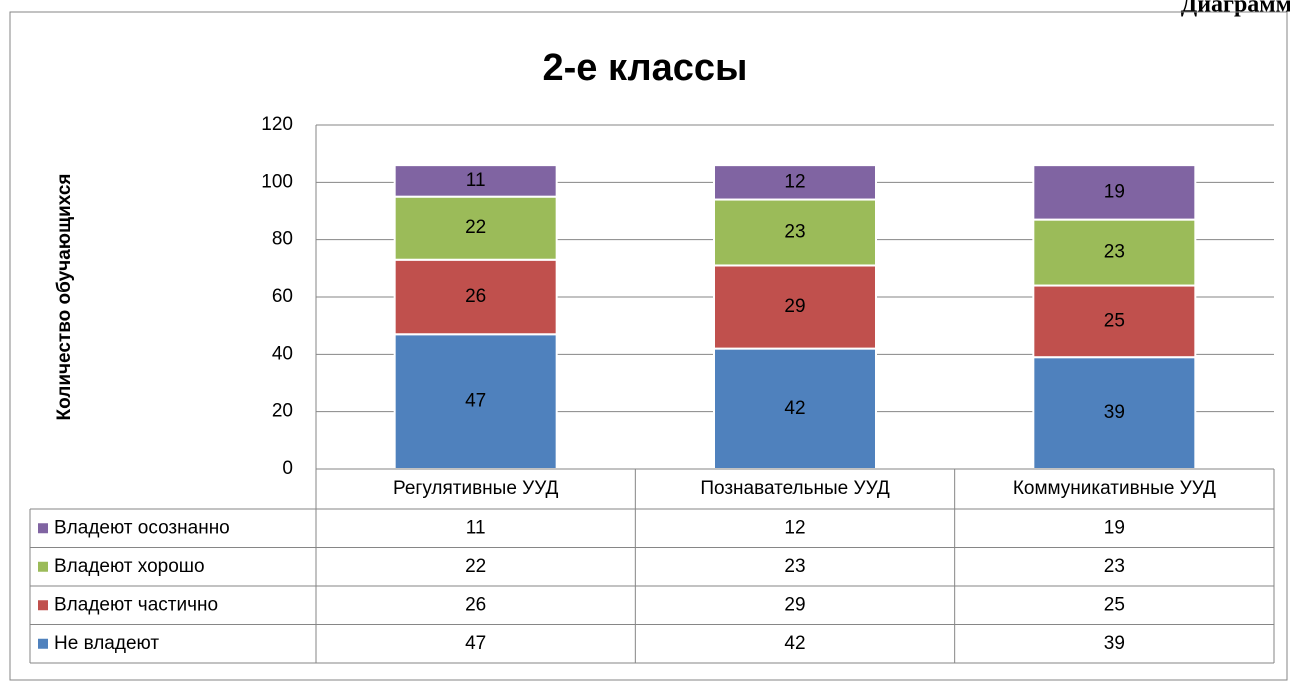  Describe the element at coordinates (475, 401) in the screenshot. I see `data-label: 47` at that location.